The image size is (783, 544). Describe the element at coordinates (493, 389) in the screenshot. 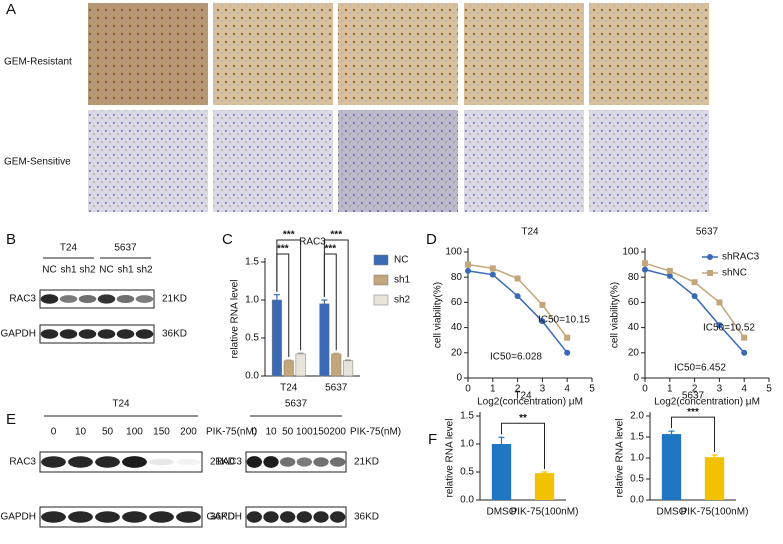

I see `x-tick-label: 1` at that location.